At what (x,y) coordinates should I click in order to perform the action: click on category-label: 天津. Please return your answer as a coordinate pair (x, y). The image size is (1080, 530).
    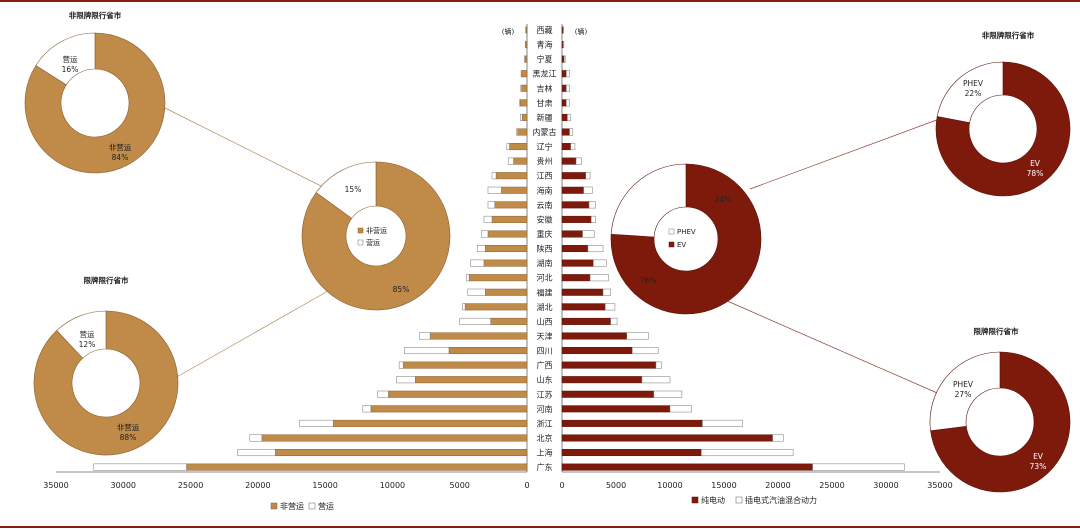
    Looking at the image, I should click on (545, 336).